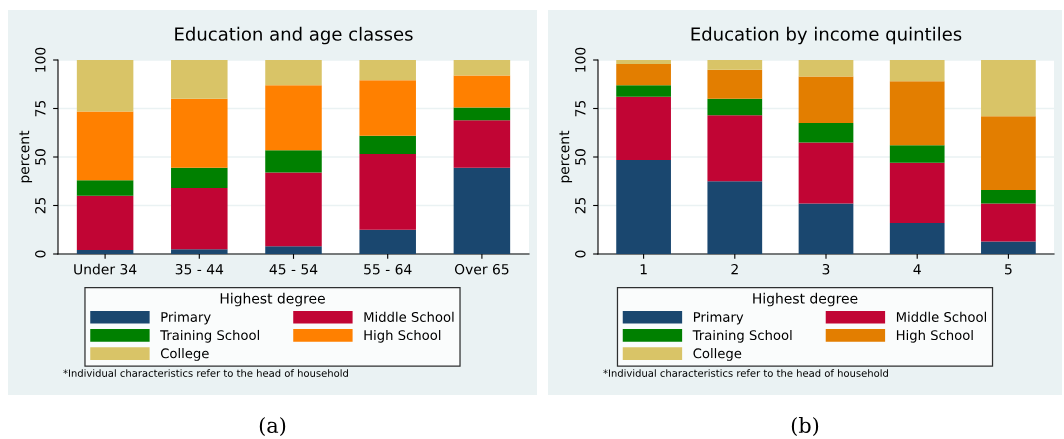 This screenshot has width=1064, height=439. Describe the element at coordinates (481, 269) in the screenshot. I see `x-tick-label: Over 65` at that location.